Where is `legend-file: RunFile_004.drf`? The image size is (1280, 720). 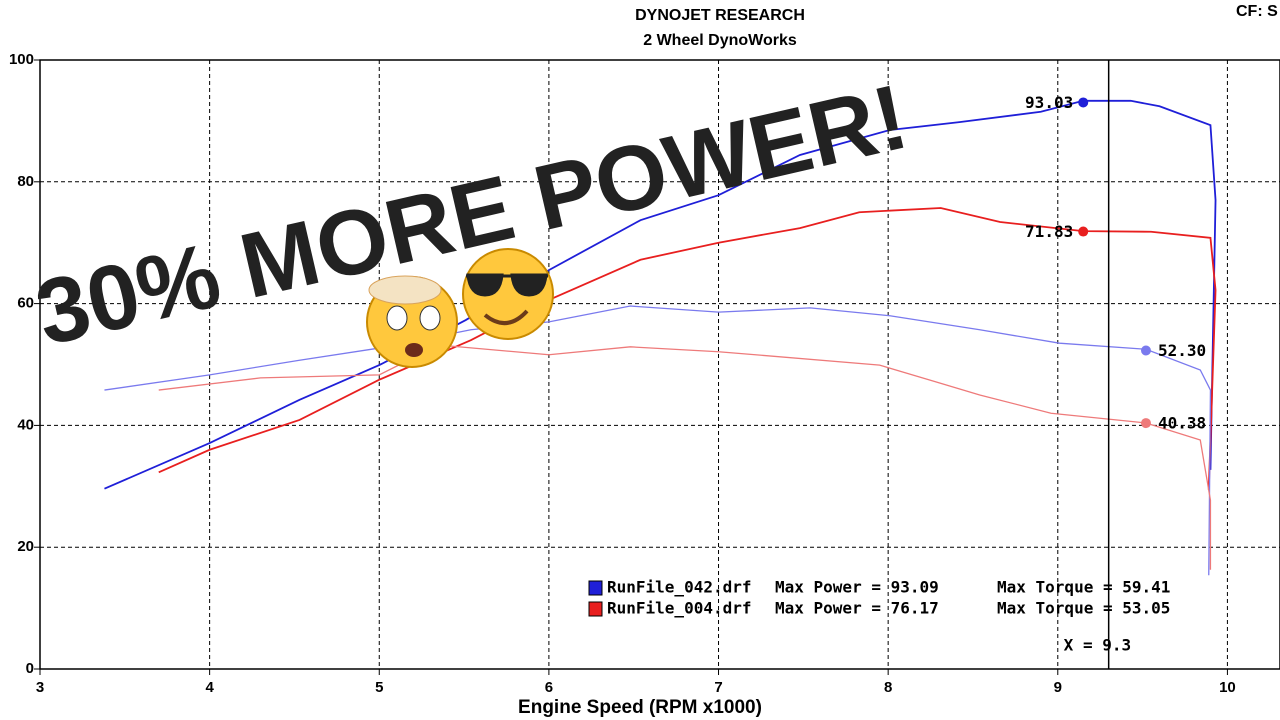 legend-file: RunFile_004.drf is located at coordinates (679, 608).